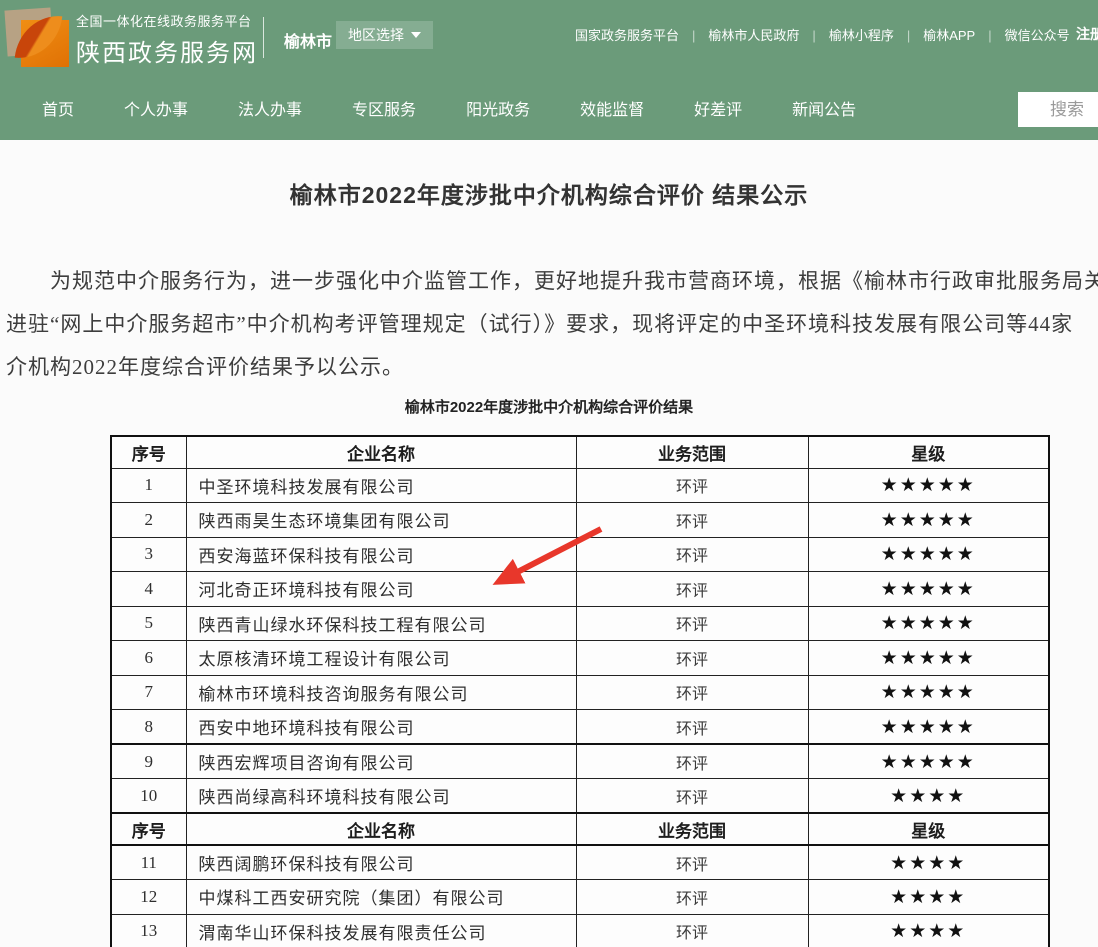 The width and height of the screenshot is (1098, 947). Describe the element at coordinates (381, 897) in the screenshot. I see `cell-company: 中煤科工西安研究院（集团）有限公司` at that location.